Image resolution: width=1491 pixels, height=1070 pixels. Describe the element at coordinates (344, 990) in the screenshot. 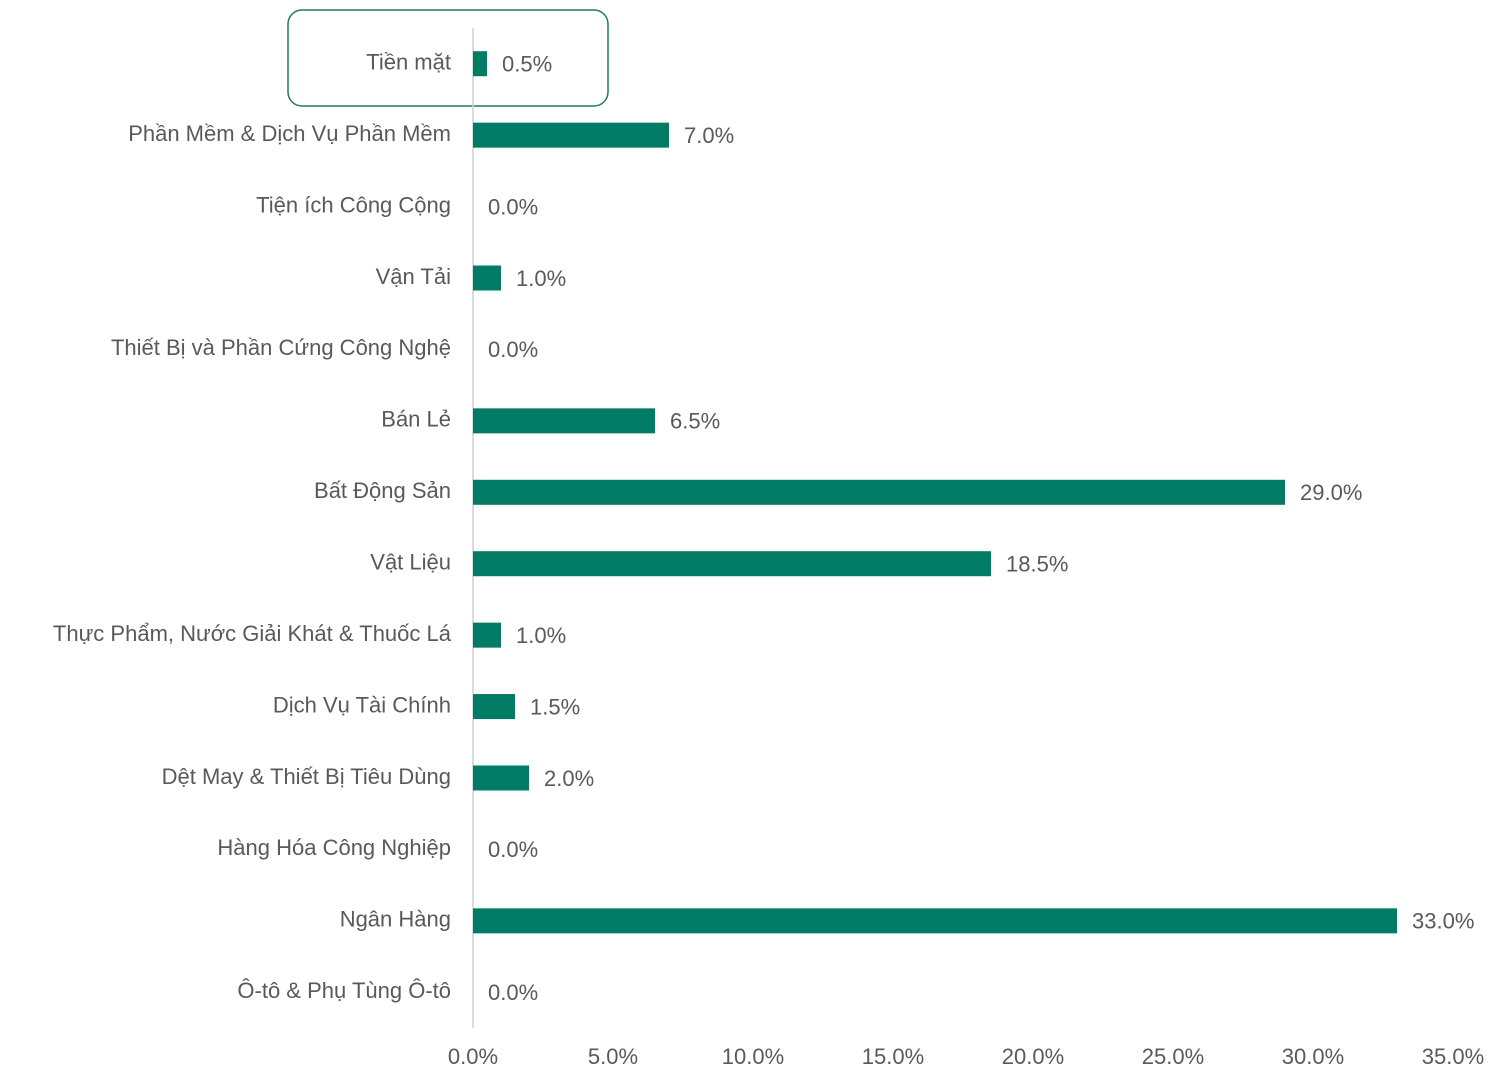

I see `y-tick-label: Ô-tô & Phụ Tùng Ô-tô` at that location.